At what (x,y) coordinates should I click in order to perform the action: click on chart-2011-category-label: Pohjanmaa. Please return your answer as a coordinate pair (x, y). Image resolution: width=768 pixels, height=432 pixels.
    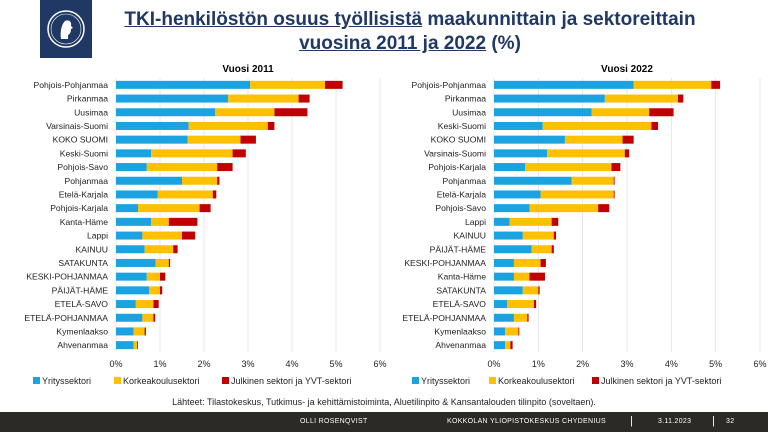
    Looking at the image, I should click on (87, 181).